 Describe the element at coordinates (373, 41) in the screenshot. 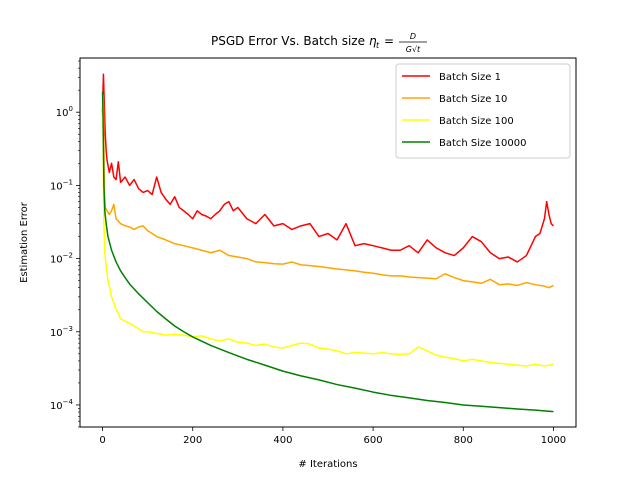

I see `title-eta: η` at that location.